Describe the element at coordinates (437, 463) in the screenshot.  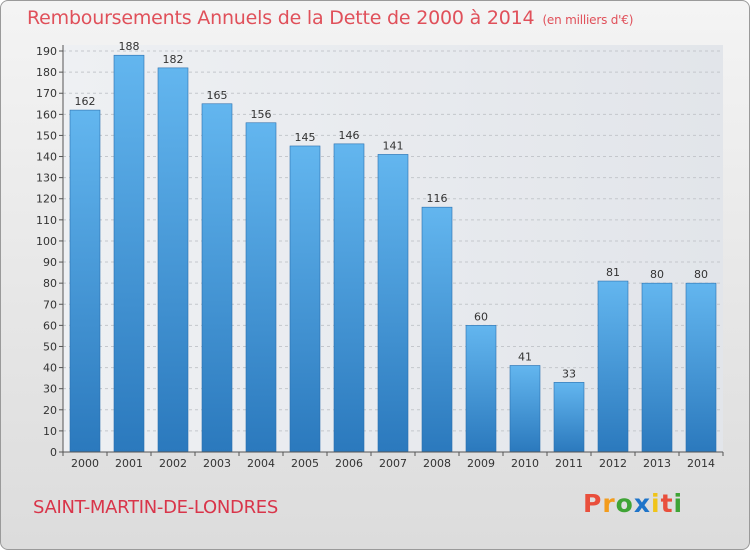
I see `x-tick-label-2008: 2008` at that location.